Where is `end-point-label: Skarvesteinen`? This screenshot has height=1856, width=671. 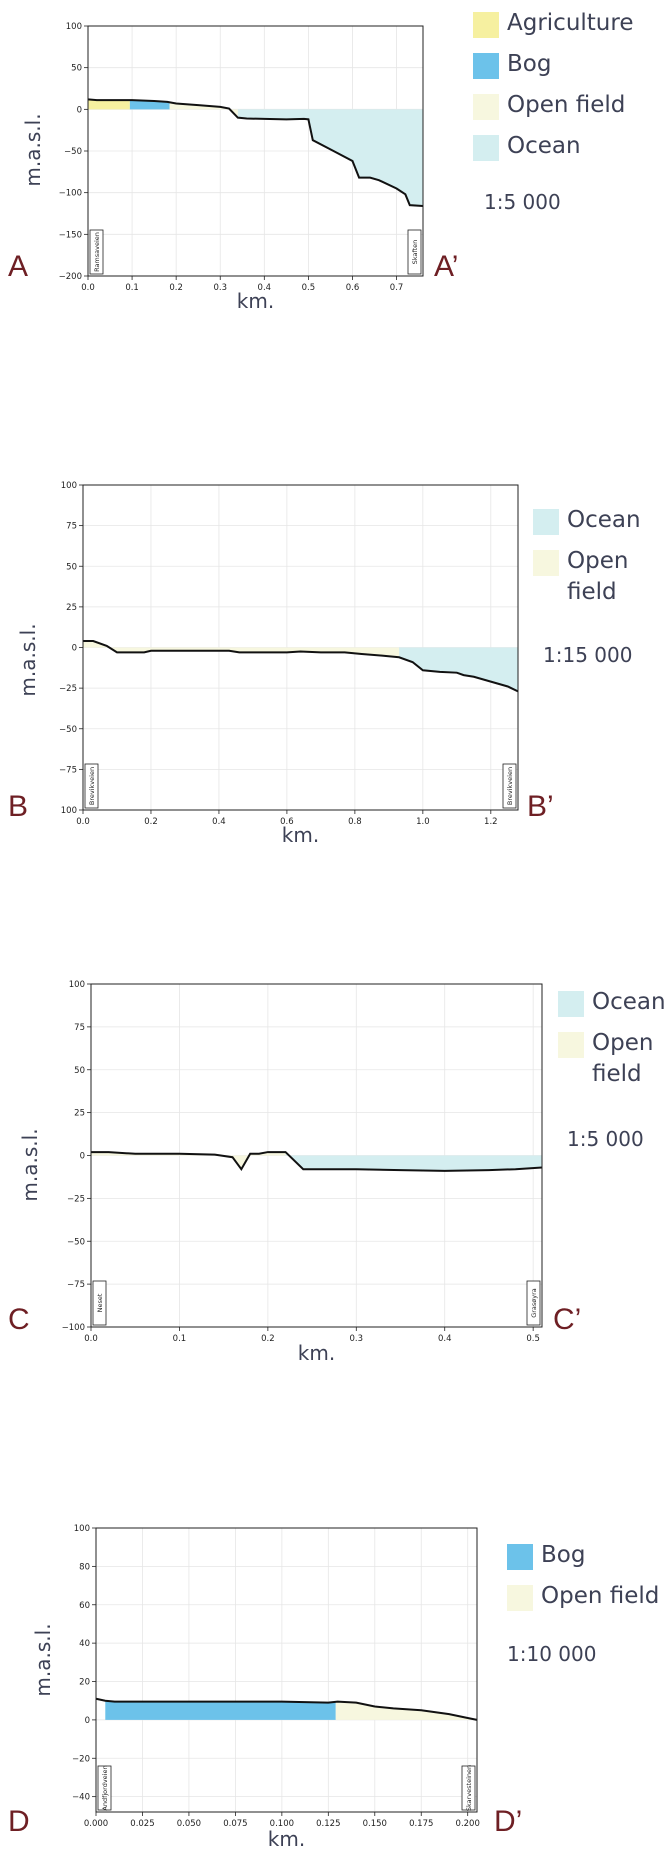
end-point-label: Skarvesteinen is located at coordinates (469, 1788).